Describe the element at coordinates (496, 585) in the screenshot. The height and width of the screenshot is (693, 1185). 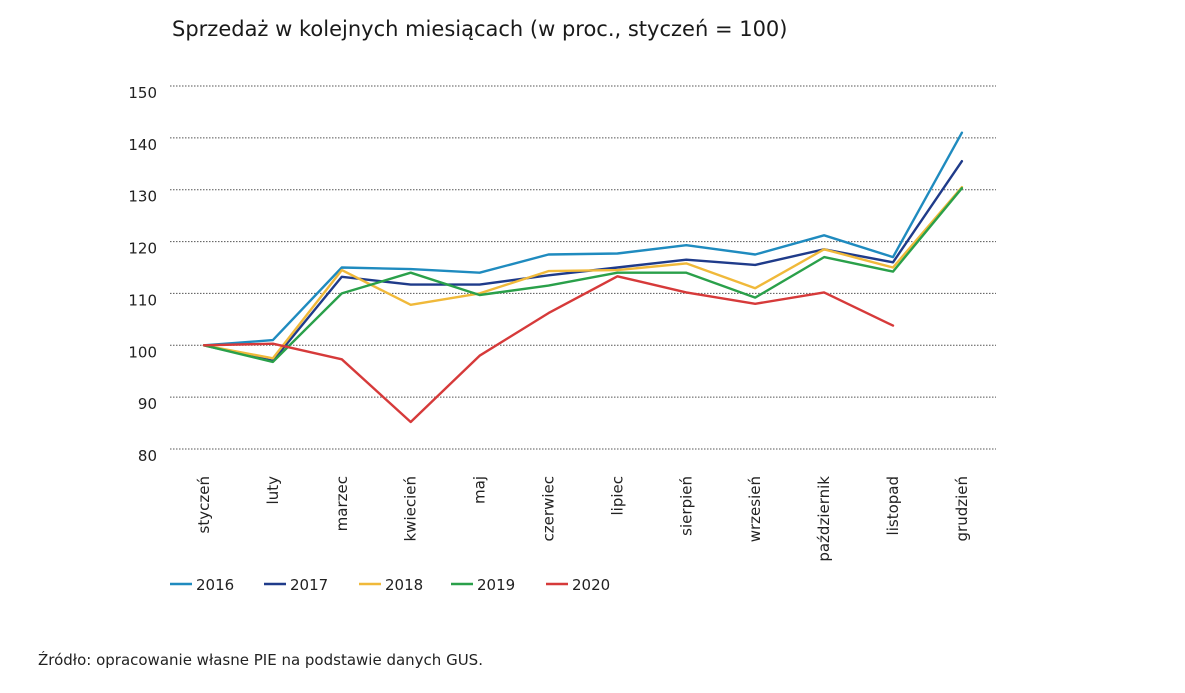
I see `legend-label: 2019` at that location.